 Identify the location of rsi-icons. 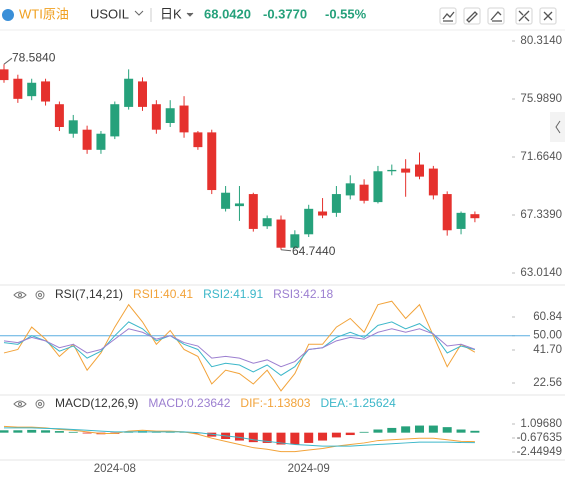
(29, 295).